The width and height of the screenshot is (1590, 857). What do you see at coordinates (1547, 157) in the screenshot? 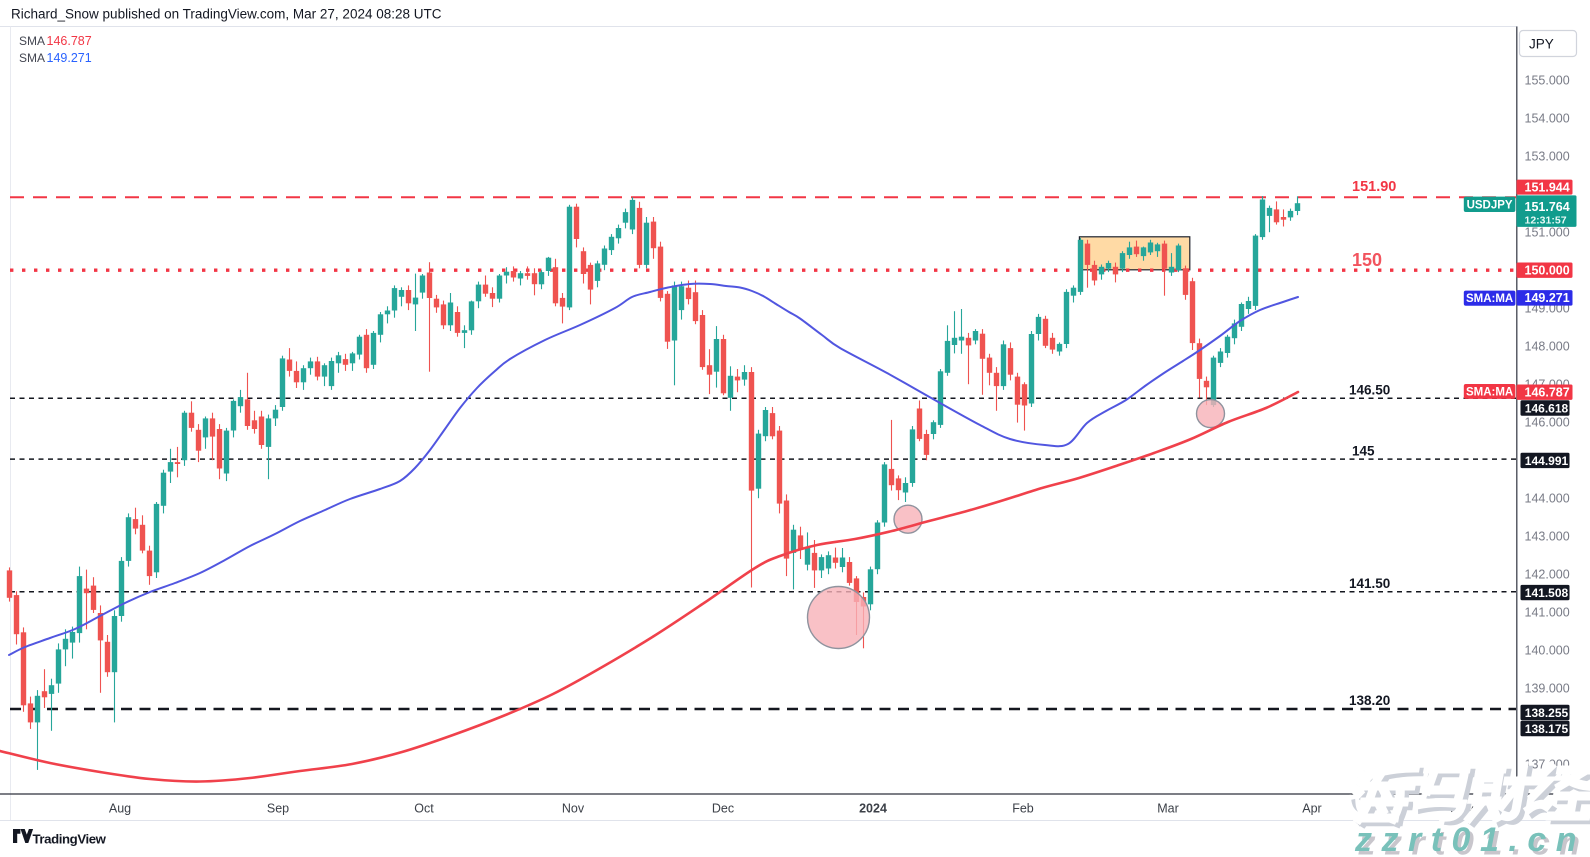
I see `svg-text: 153.000` at bounding box center [1547, 157].